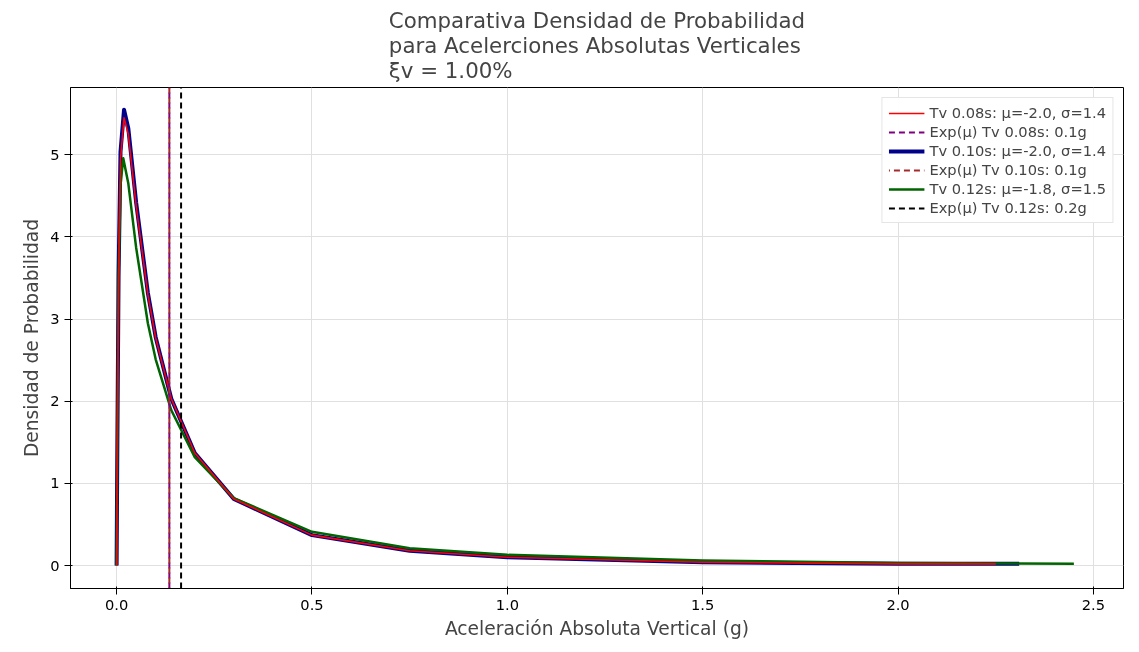  What do you see at coordinates (898, 604) in the screenshot?
I see `x-tick-label: 2.0` at bounding box center [898, 604].